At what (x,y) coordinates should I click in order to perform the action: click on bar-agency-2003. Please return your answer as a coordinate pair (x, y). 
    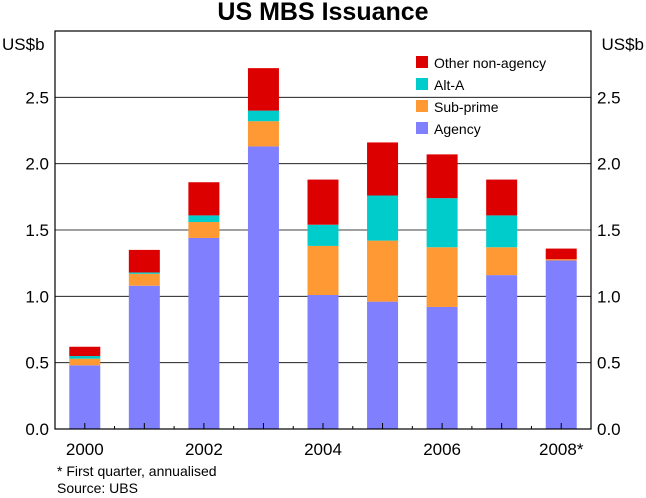
    Looking at the image, I should click on (263, 288).